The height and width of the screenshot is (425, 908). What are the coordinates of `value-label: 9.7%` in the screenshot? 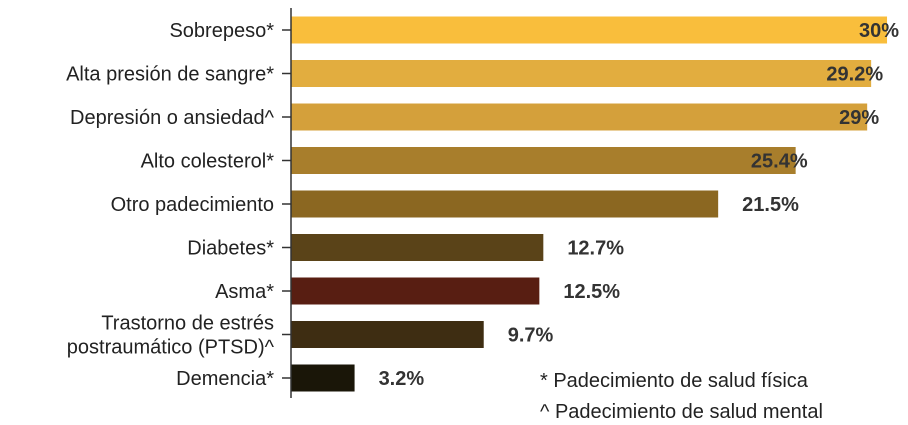 It's located at (531, 336).